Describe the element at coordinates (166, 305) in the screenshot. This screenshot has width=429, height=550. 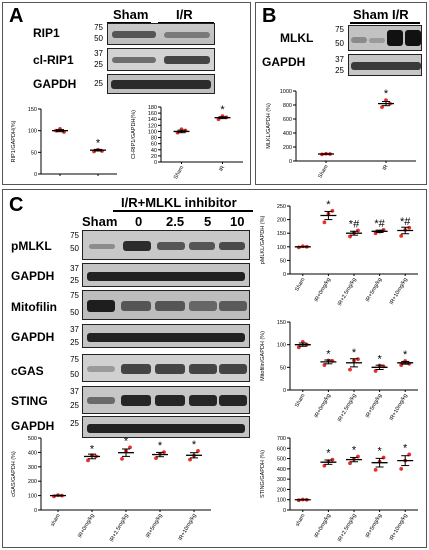
I see `western-blot-mitofilin` at that location.